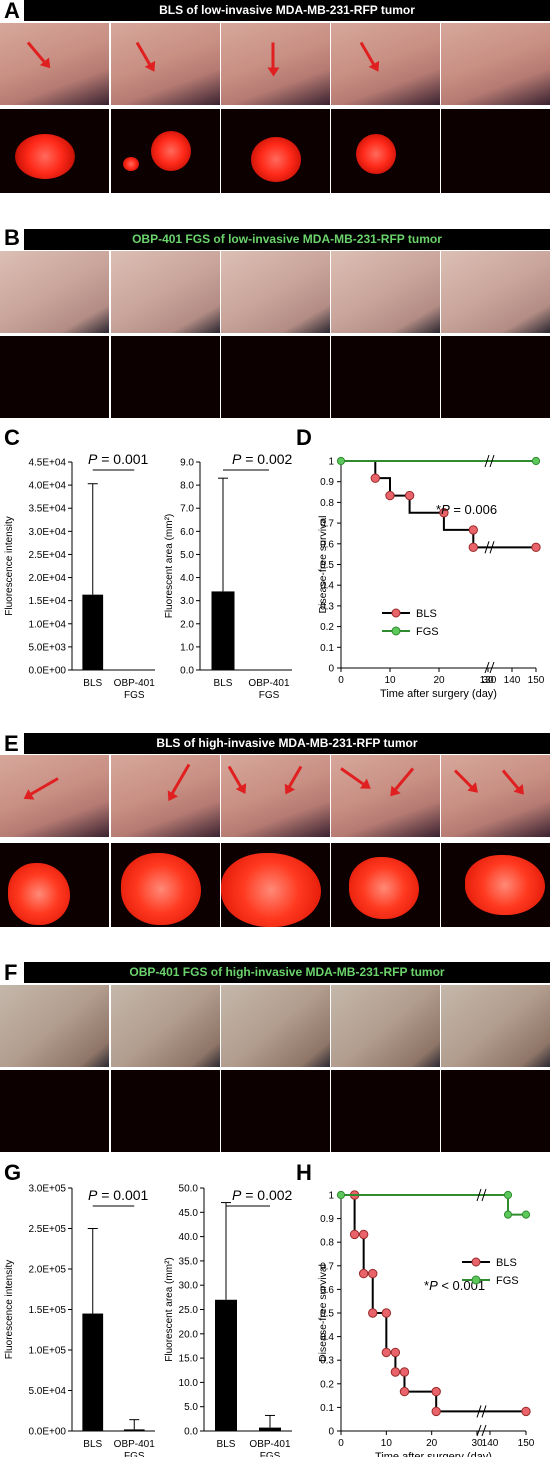  What do you see at coordinates (187, 578) in the screenshot?
I see `y-tick-label: 4.0` at bounding box center [187, 578].